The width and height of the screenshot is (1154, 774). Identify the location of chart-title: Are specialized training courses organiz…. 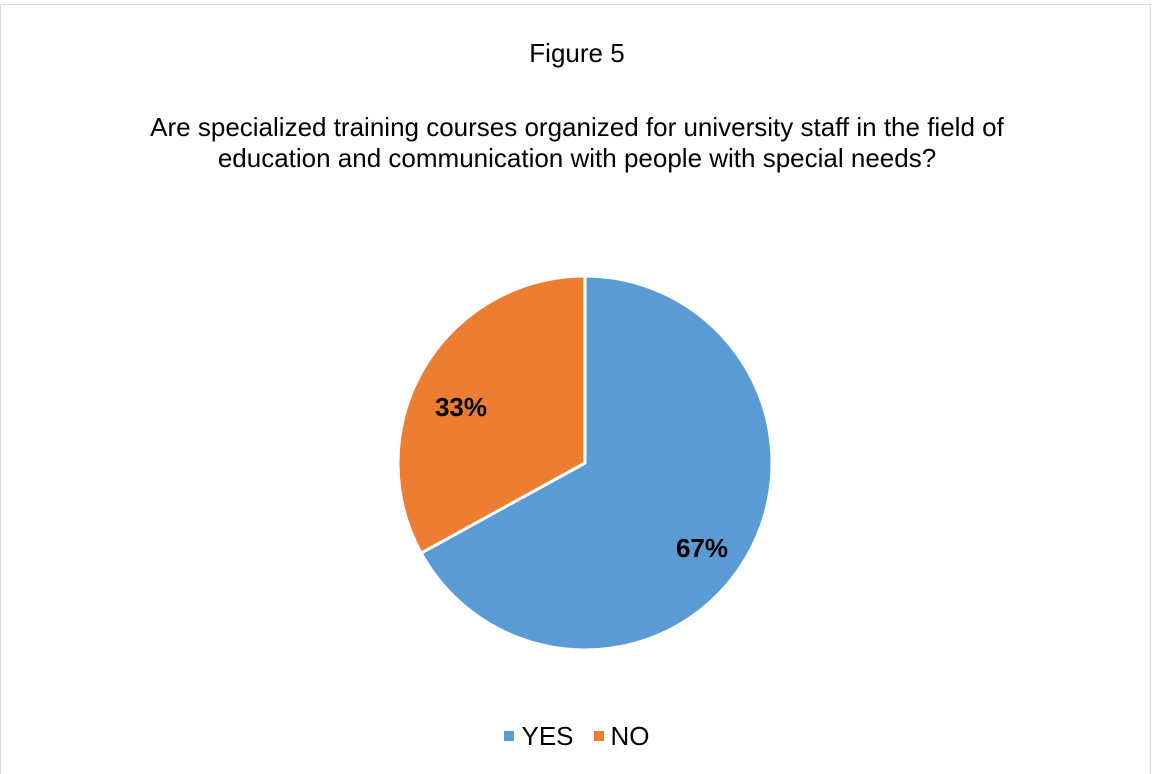
(577, 142).